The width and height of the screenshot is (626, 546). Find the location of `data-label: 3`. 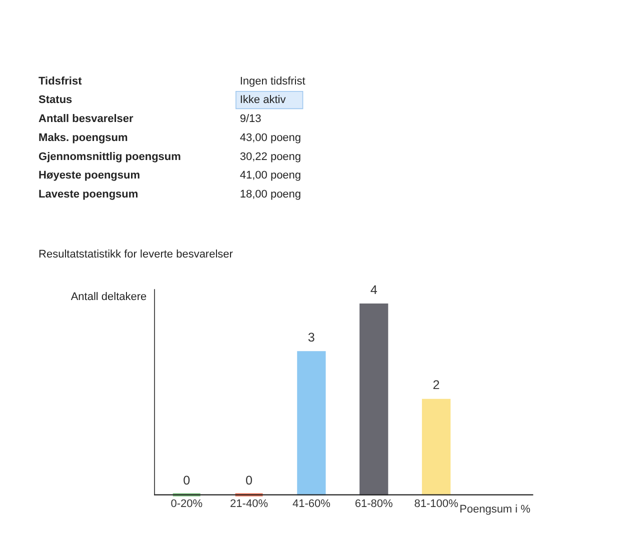

data-label: 3 is located at coordinates (311, 337).